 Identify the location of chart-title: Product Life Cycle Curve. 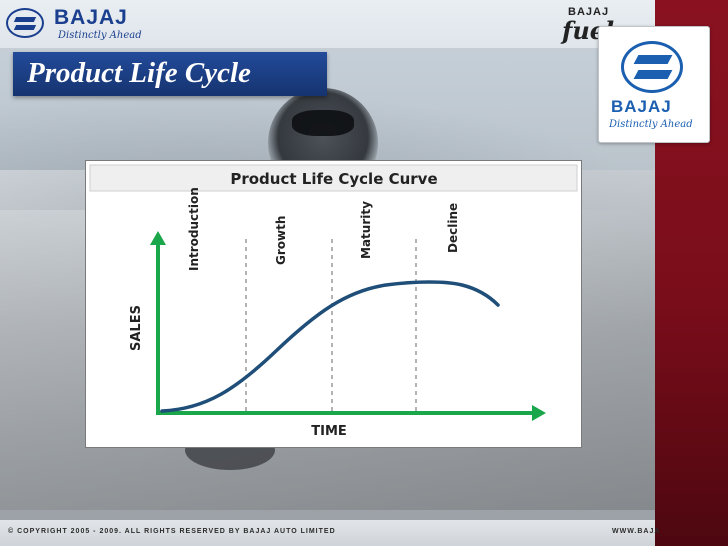
(333, 179).